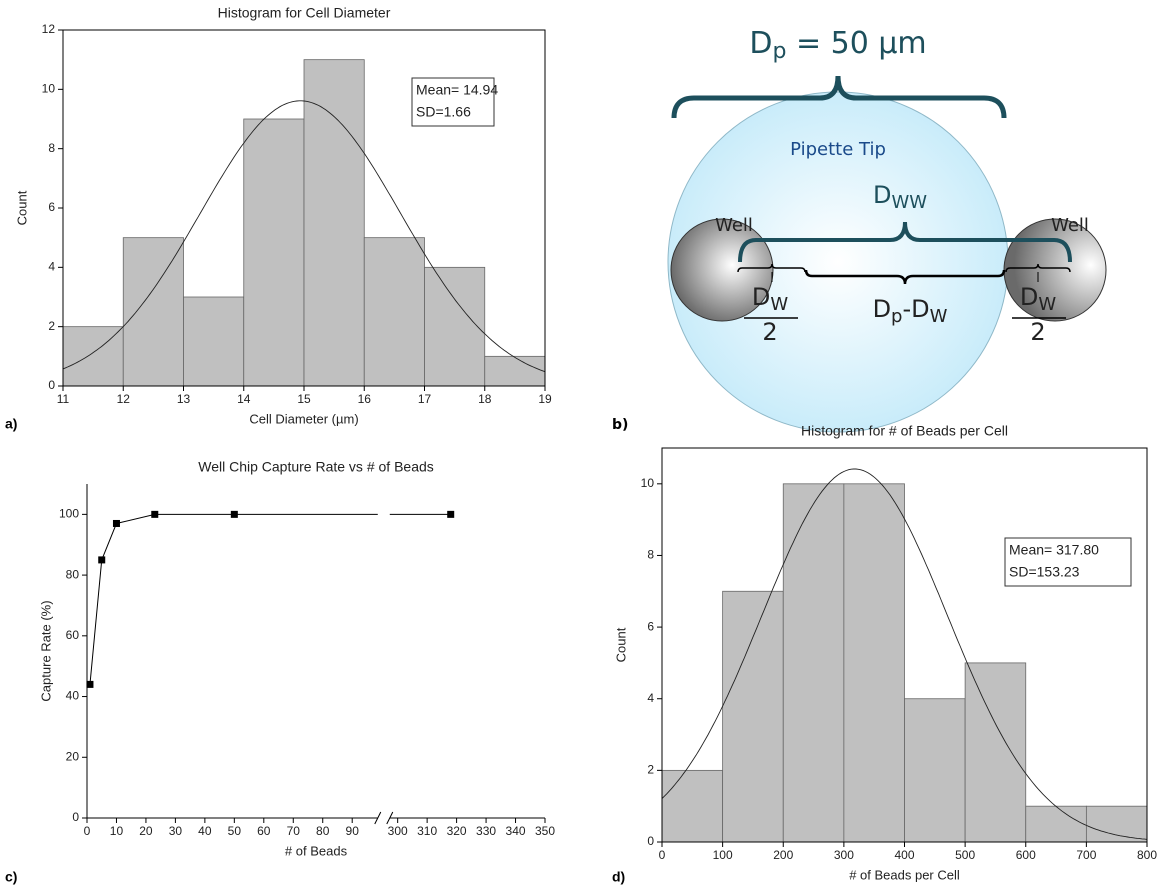 This screenshot has height=892, width=1172. I want to click on x-tick-label: 14, so click(244, 399).